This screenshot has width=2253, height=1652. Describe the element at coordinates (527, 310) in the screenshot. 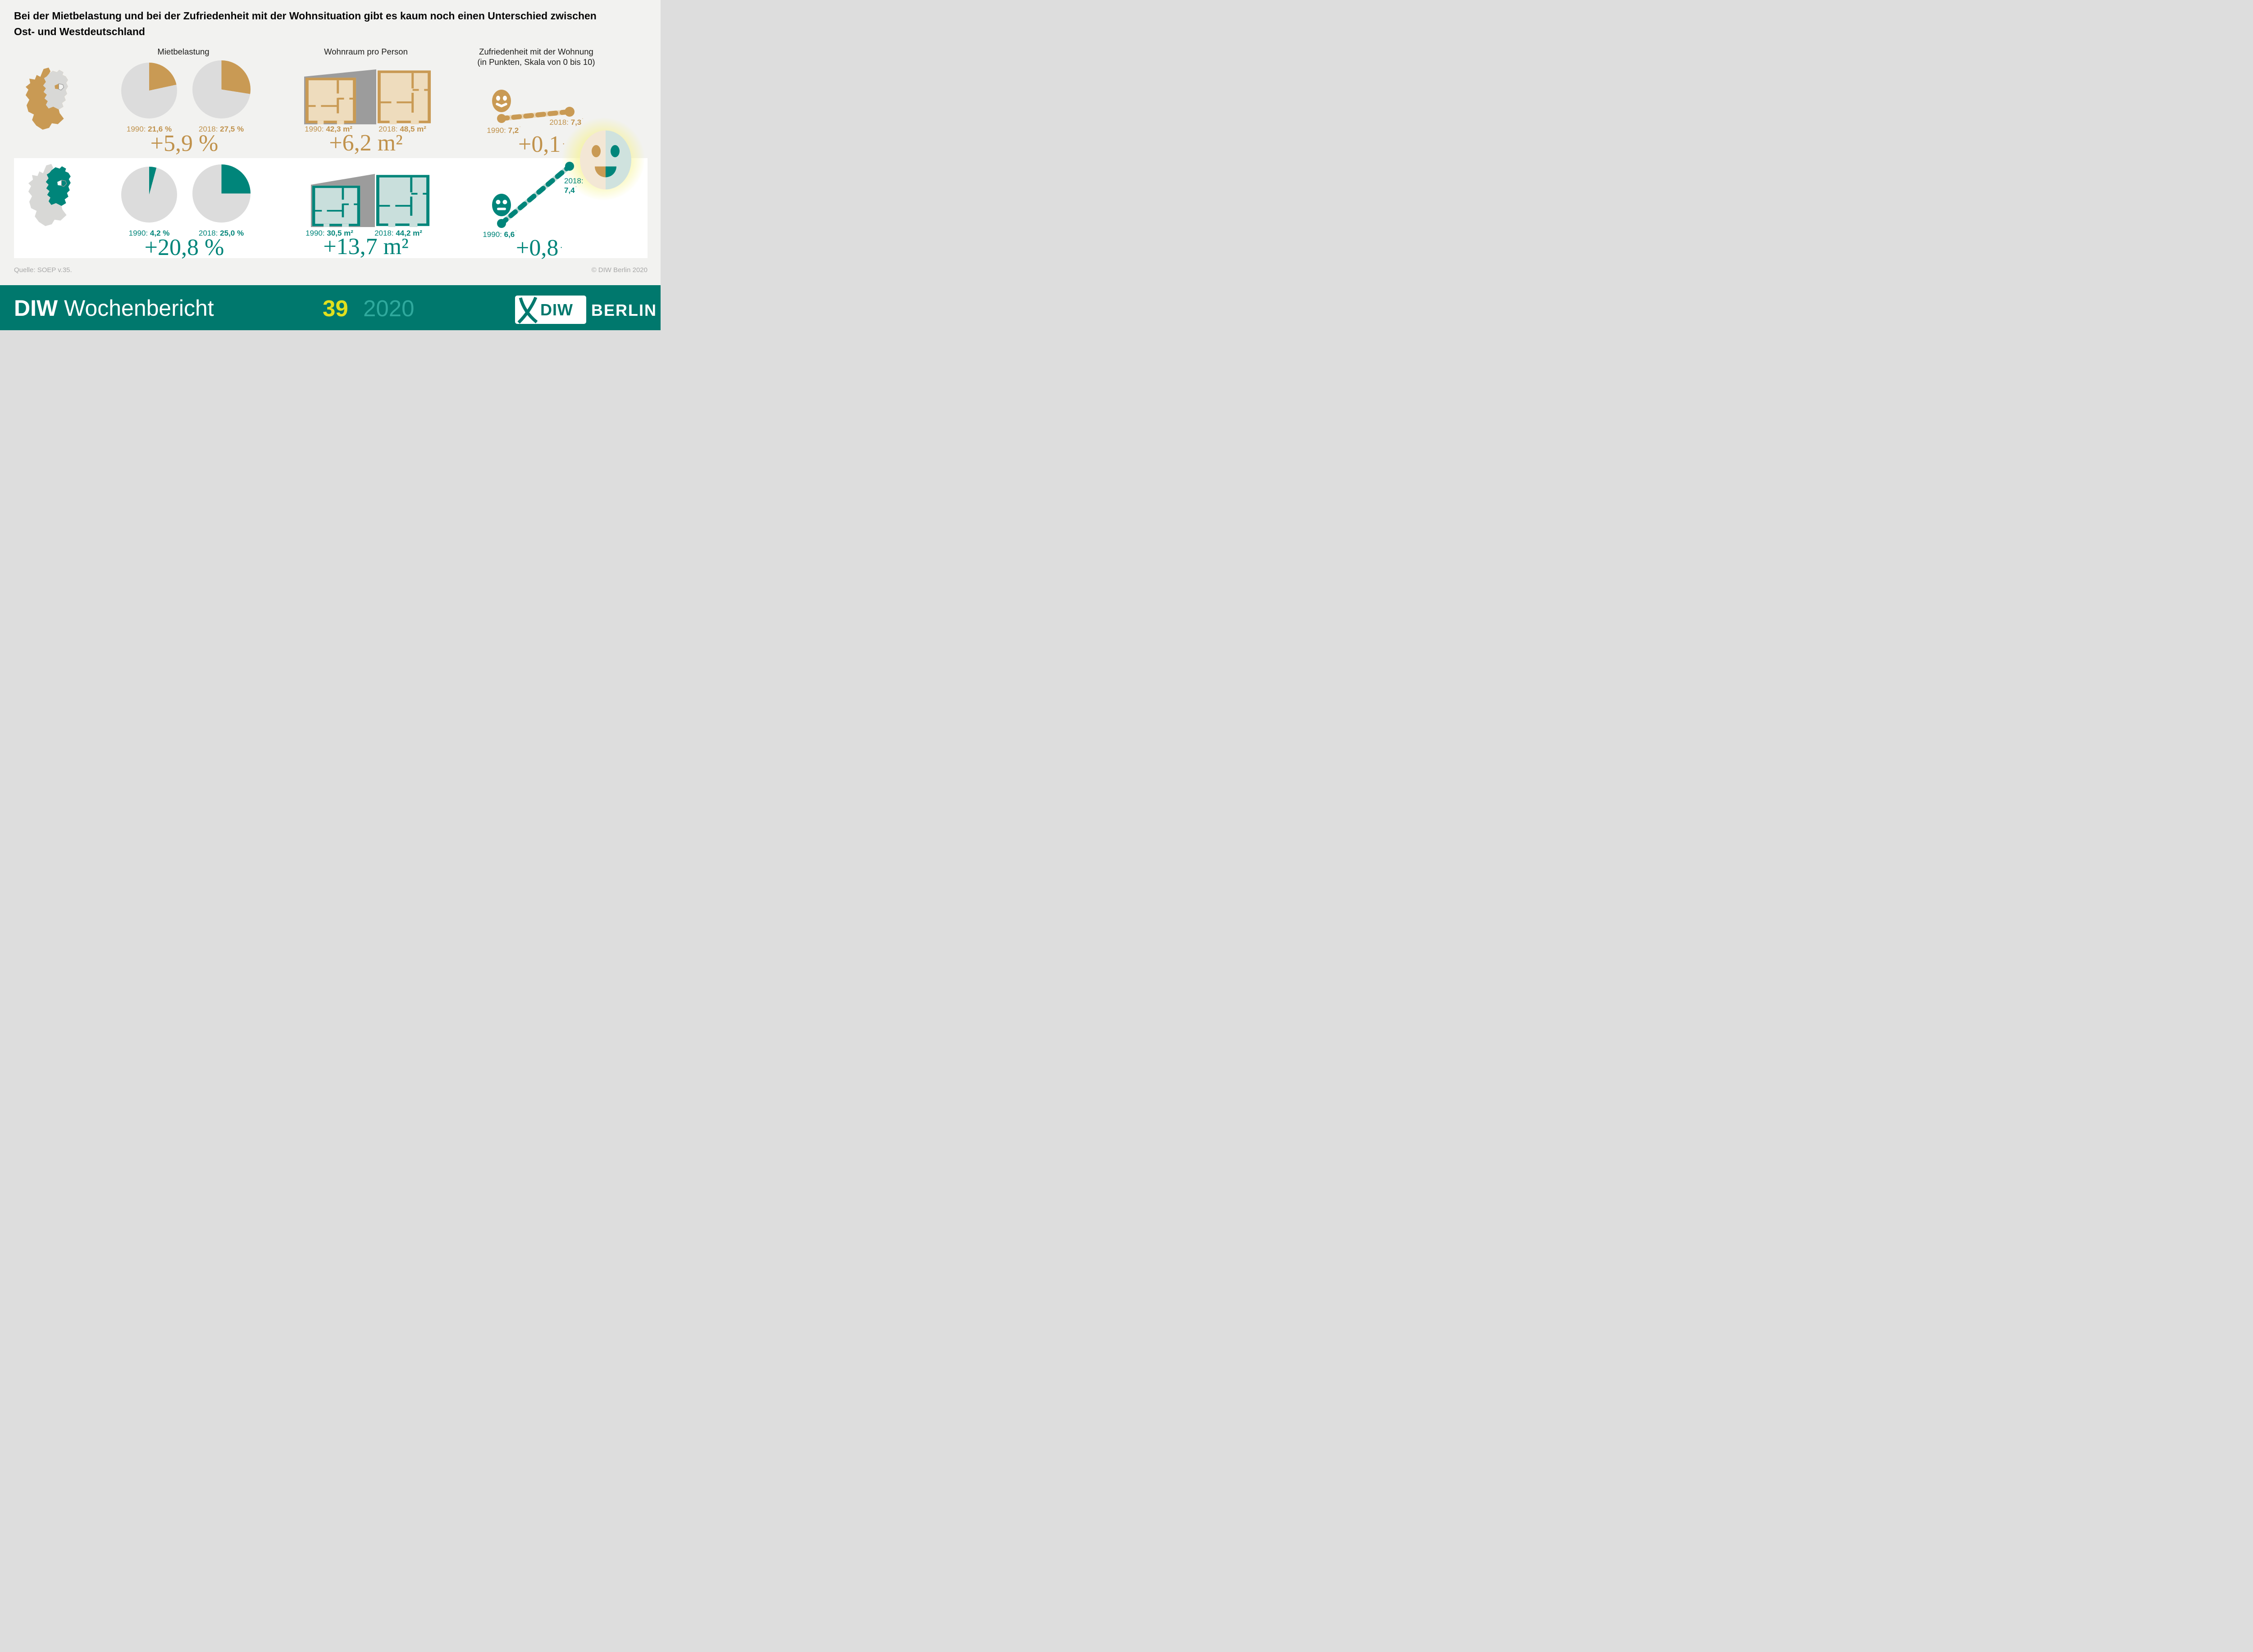

I see `diw-logo-swoosh-icon` at that location.